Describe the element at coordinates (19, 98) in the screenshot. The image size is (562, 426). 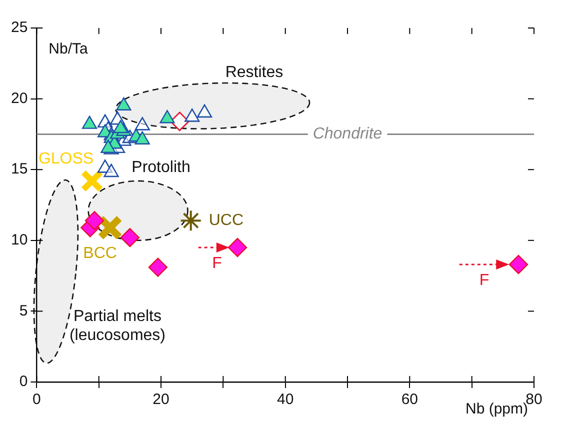
I see `y-tick-label: 20` at that location.